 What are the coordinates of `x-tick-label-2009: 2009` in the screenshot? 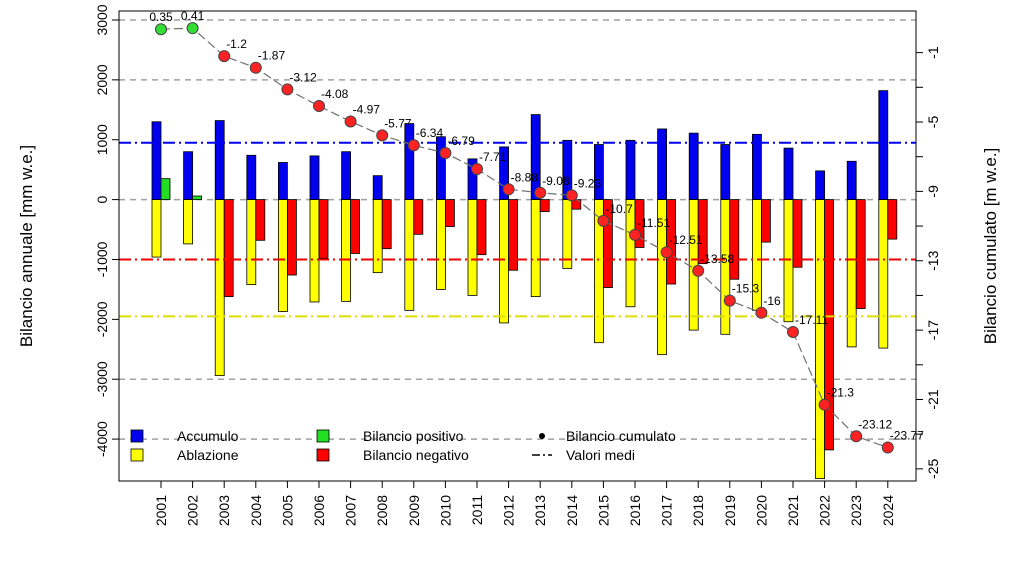 It's located at (414, 510).